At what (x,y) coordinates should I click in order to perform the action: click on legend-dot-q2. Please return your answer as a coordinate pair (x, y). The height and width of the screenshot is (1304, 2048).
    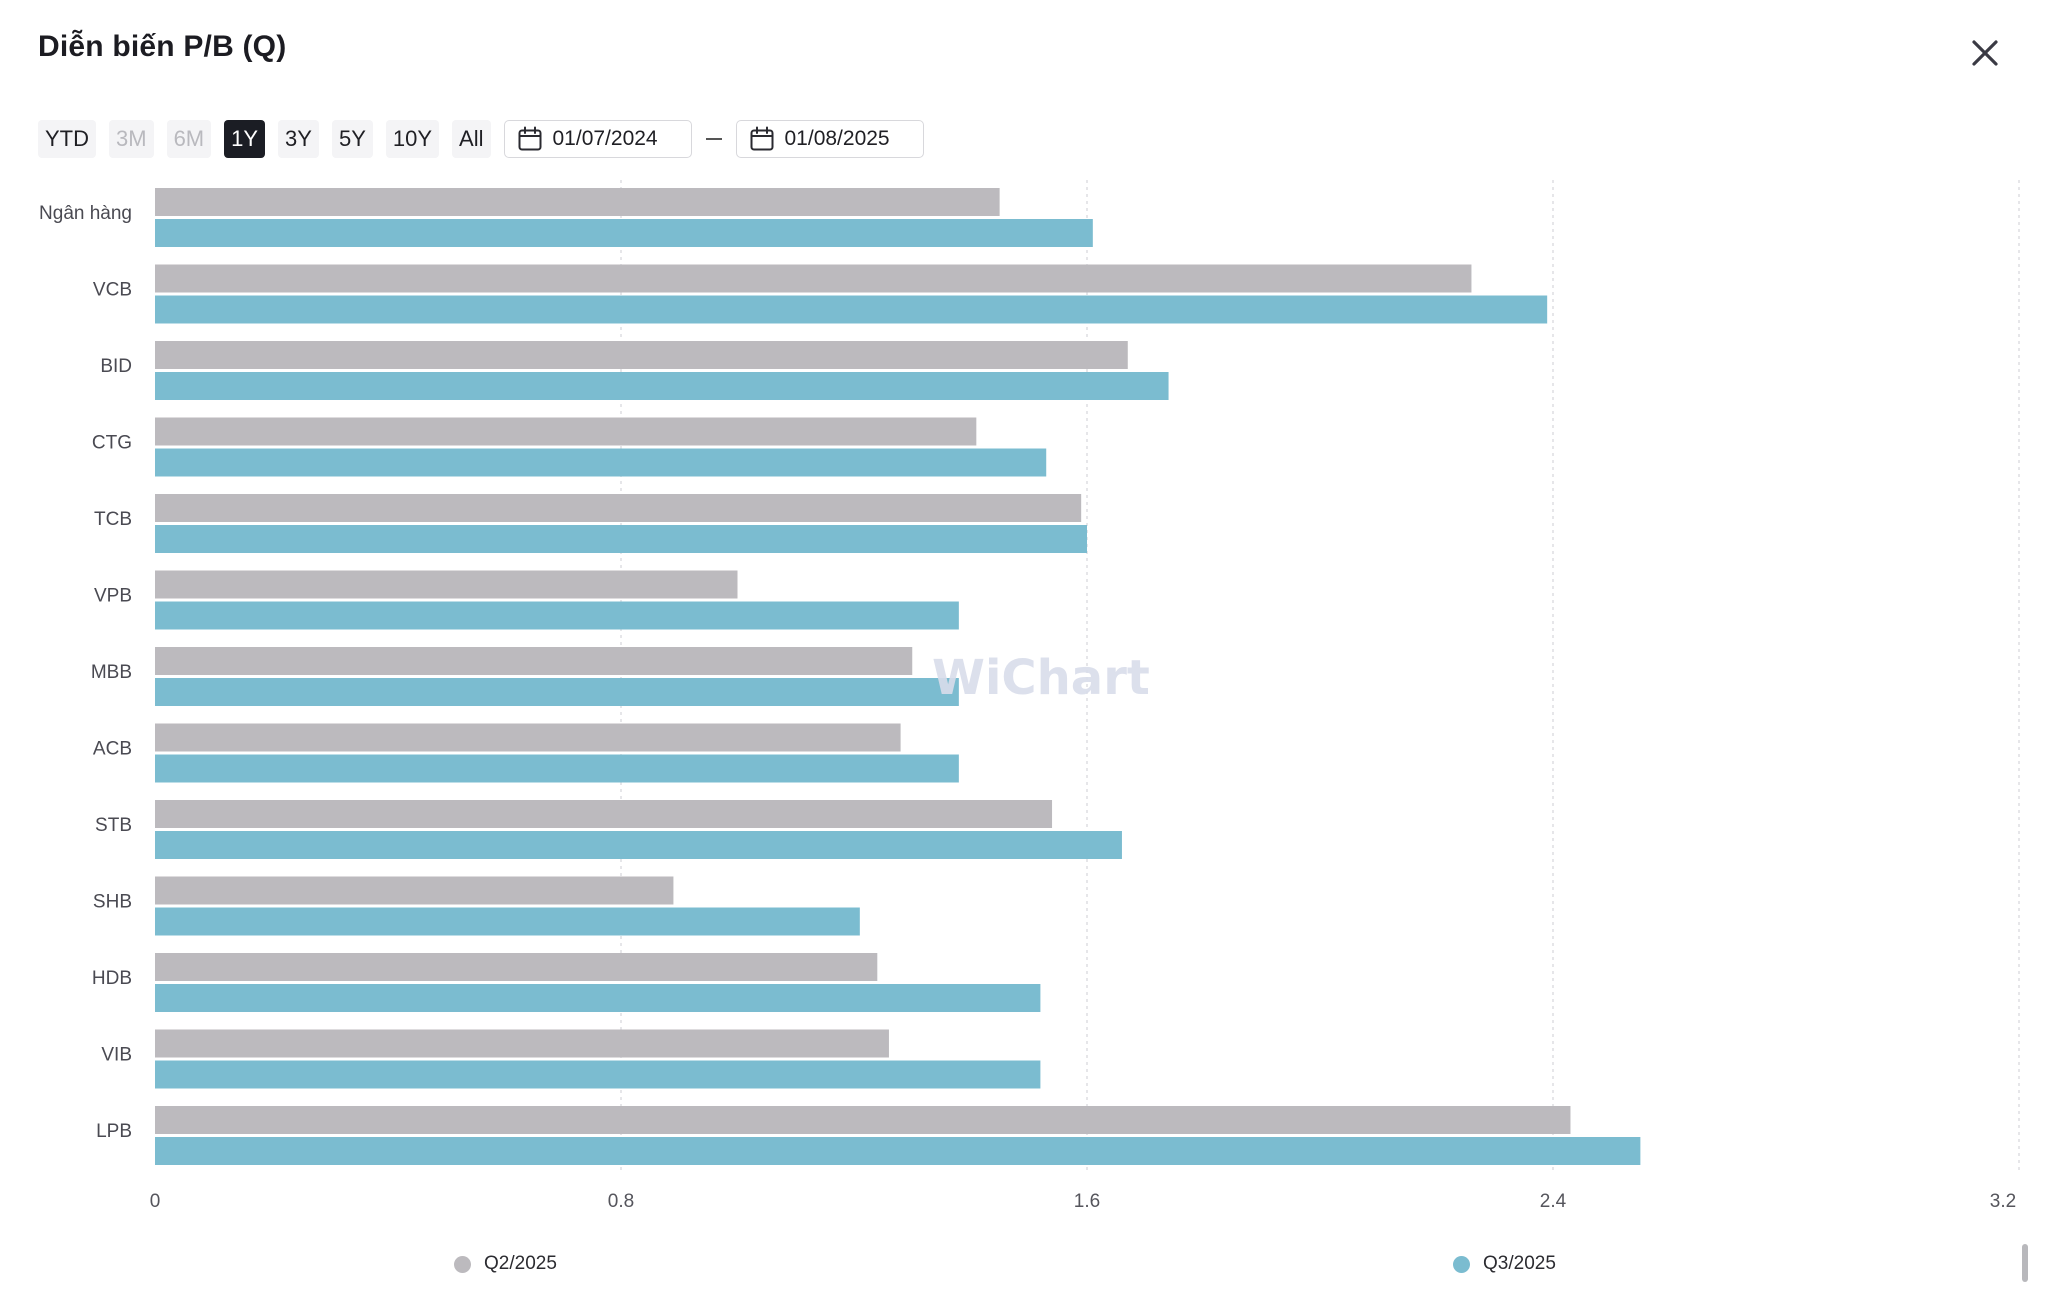
    Looking at the image, I should click on (462, 1264).